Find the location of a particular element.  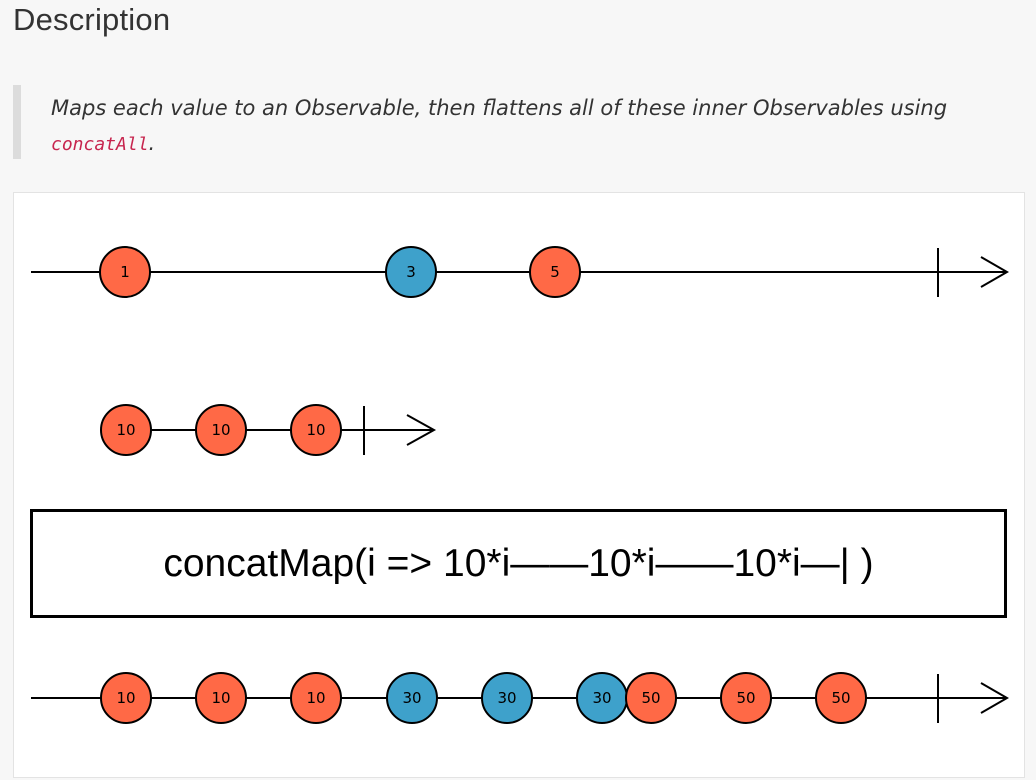

output-arrow-head is located at coordinates (995, 698).